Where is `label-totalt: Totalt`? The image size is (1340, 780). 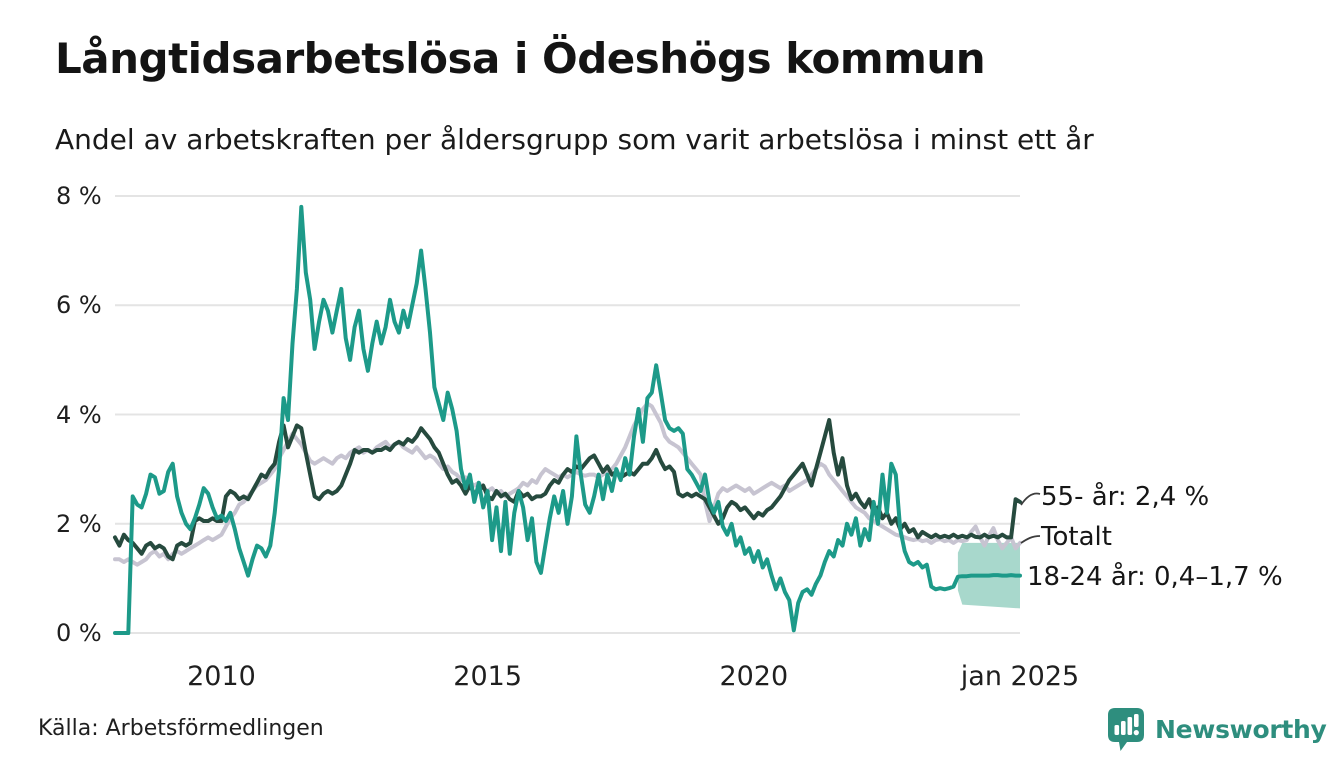 label-totalt: Totalt is located at coordinates (1076, 537).